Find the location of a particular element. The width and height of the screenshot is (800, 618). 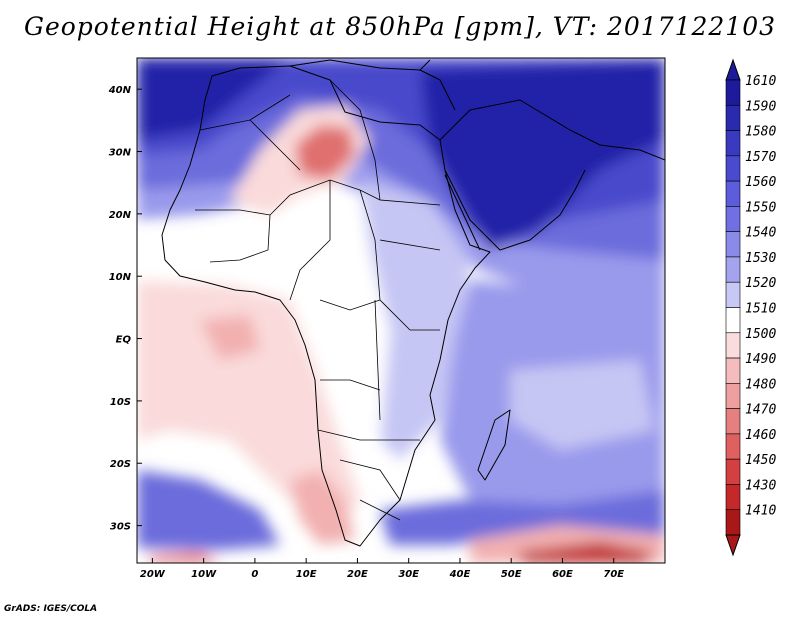

y-tick-label: 30N is located at coordinates (120, 153).